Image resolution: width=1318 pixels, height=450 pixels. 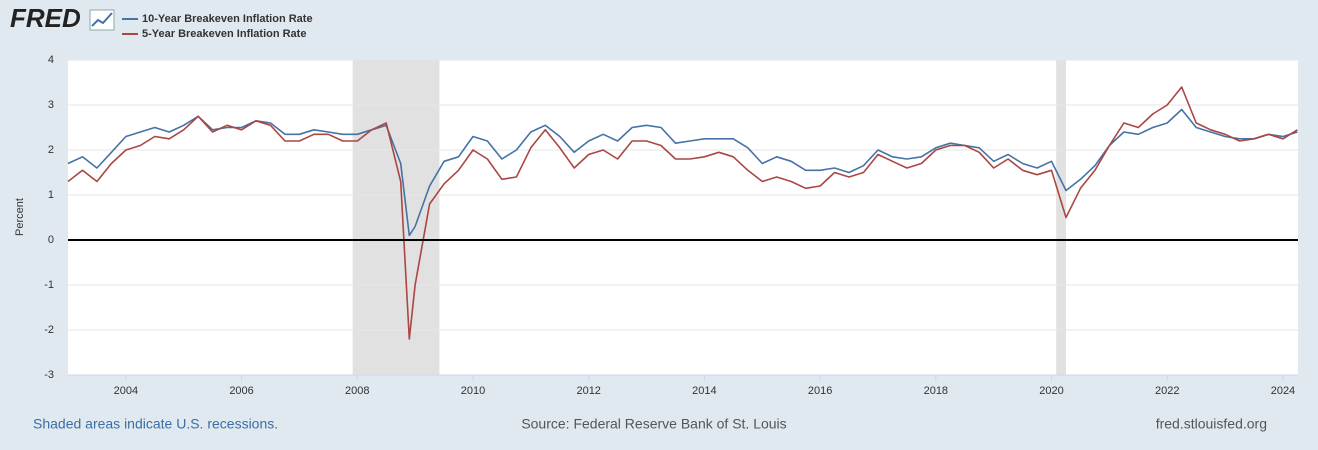 What do you see at coordinates (20, 217) in the screenshot?
I see `y-axis-label: Percent` at bounding box center [20, 217].